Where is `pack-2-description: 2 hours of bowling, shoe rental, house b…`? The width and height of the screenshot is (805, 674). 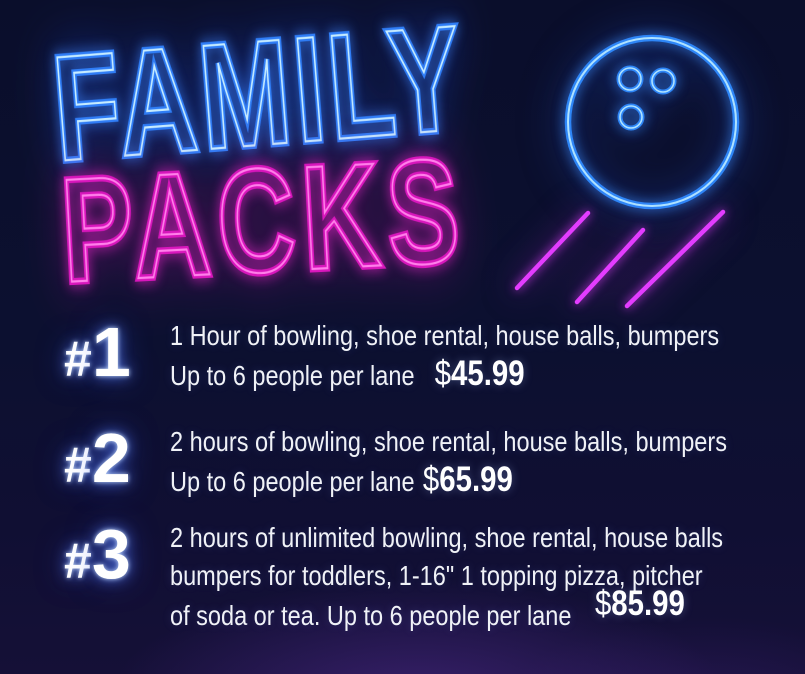 pack-2-description: 2 hours of bowling, shoe rental, house b… is located at coordinates (448, 461).